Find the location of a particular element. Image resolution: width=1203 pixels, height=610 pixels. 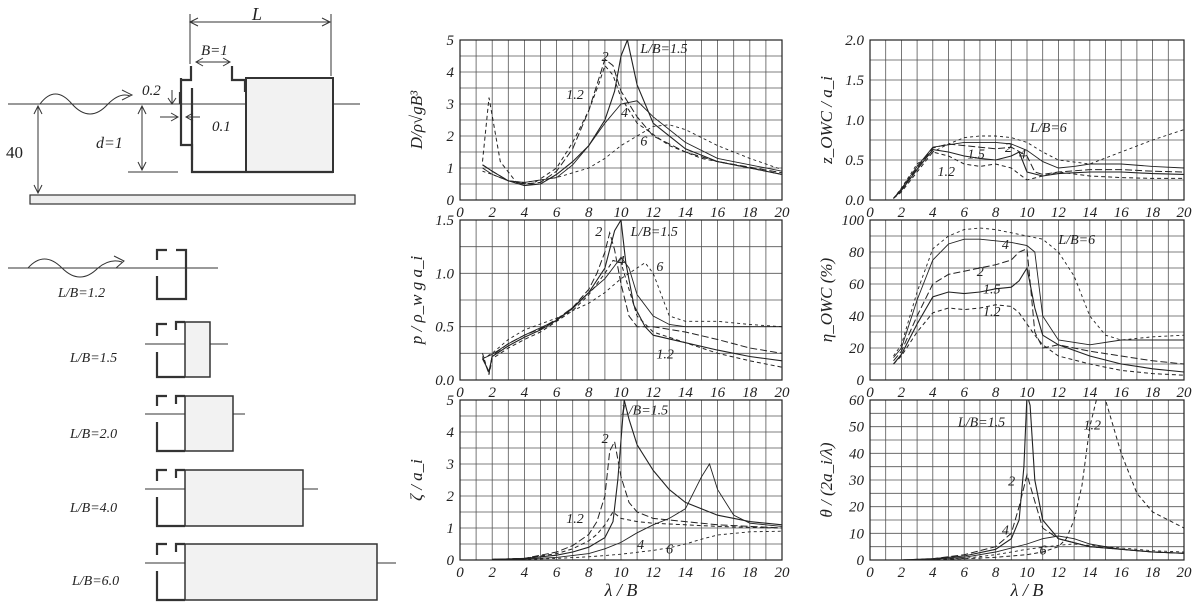

y-tick-label: 0.5 is located at coordinates (444, 328).